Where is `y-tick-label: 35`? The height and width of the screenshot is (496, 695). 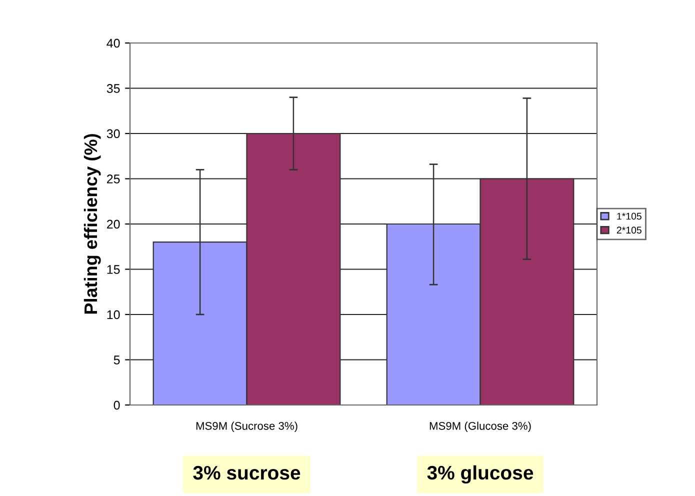 y-tick-label: 35 is located at coordinates (113, 88).